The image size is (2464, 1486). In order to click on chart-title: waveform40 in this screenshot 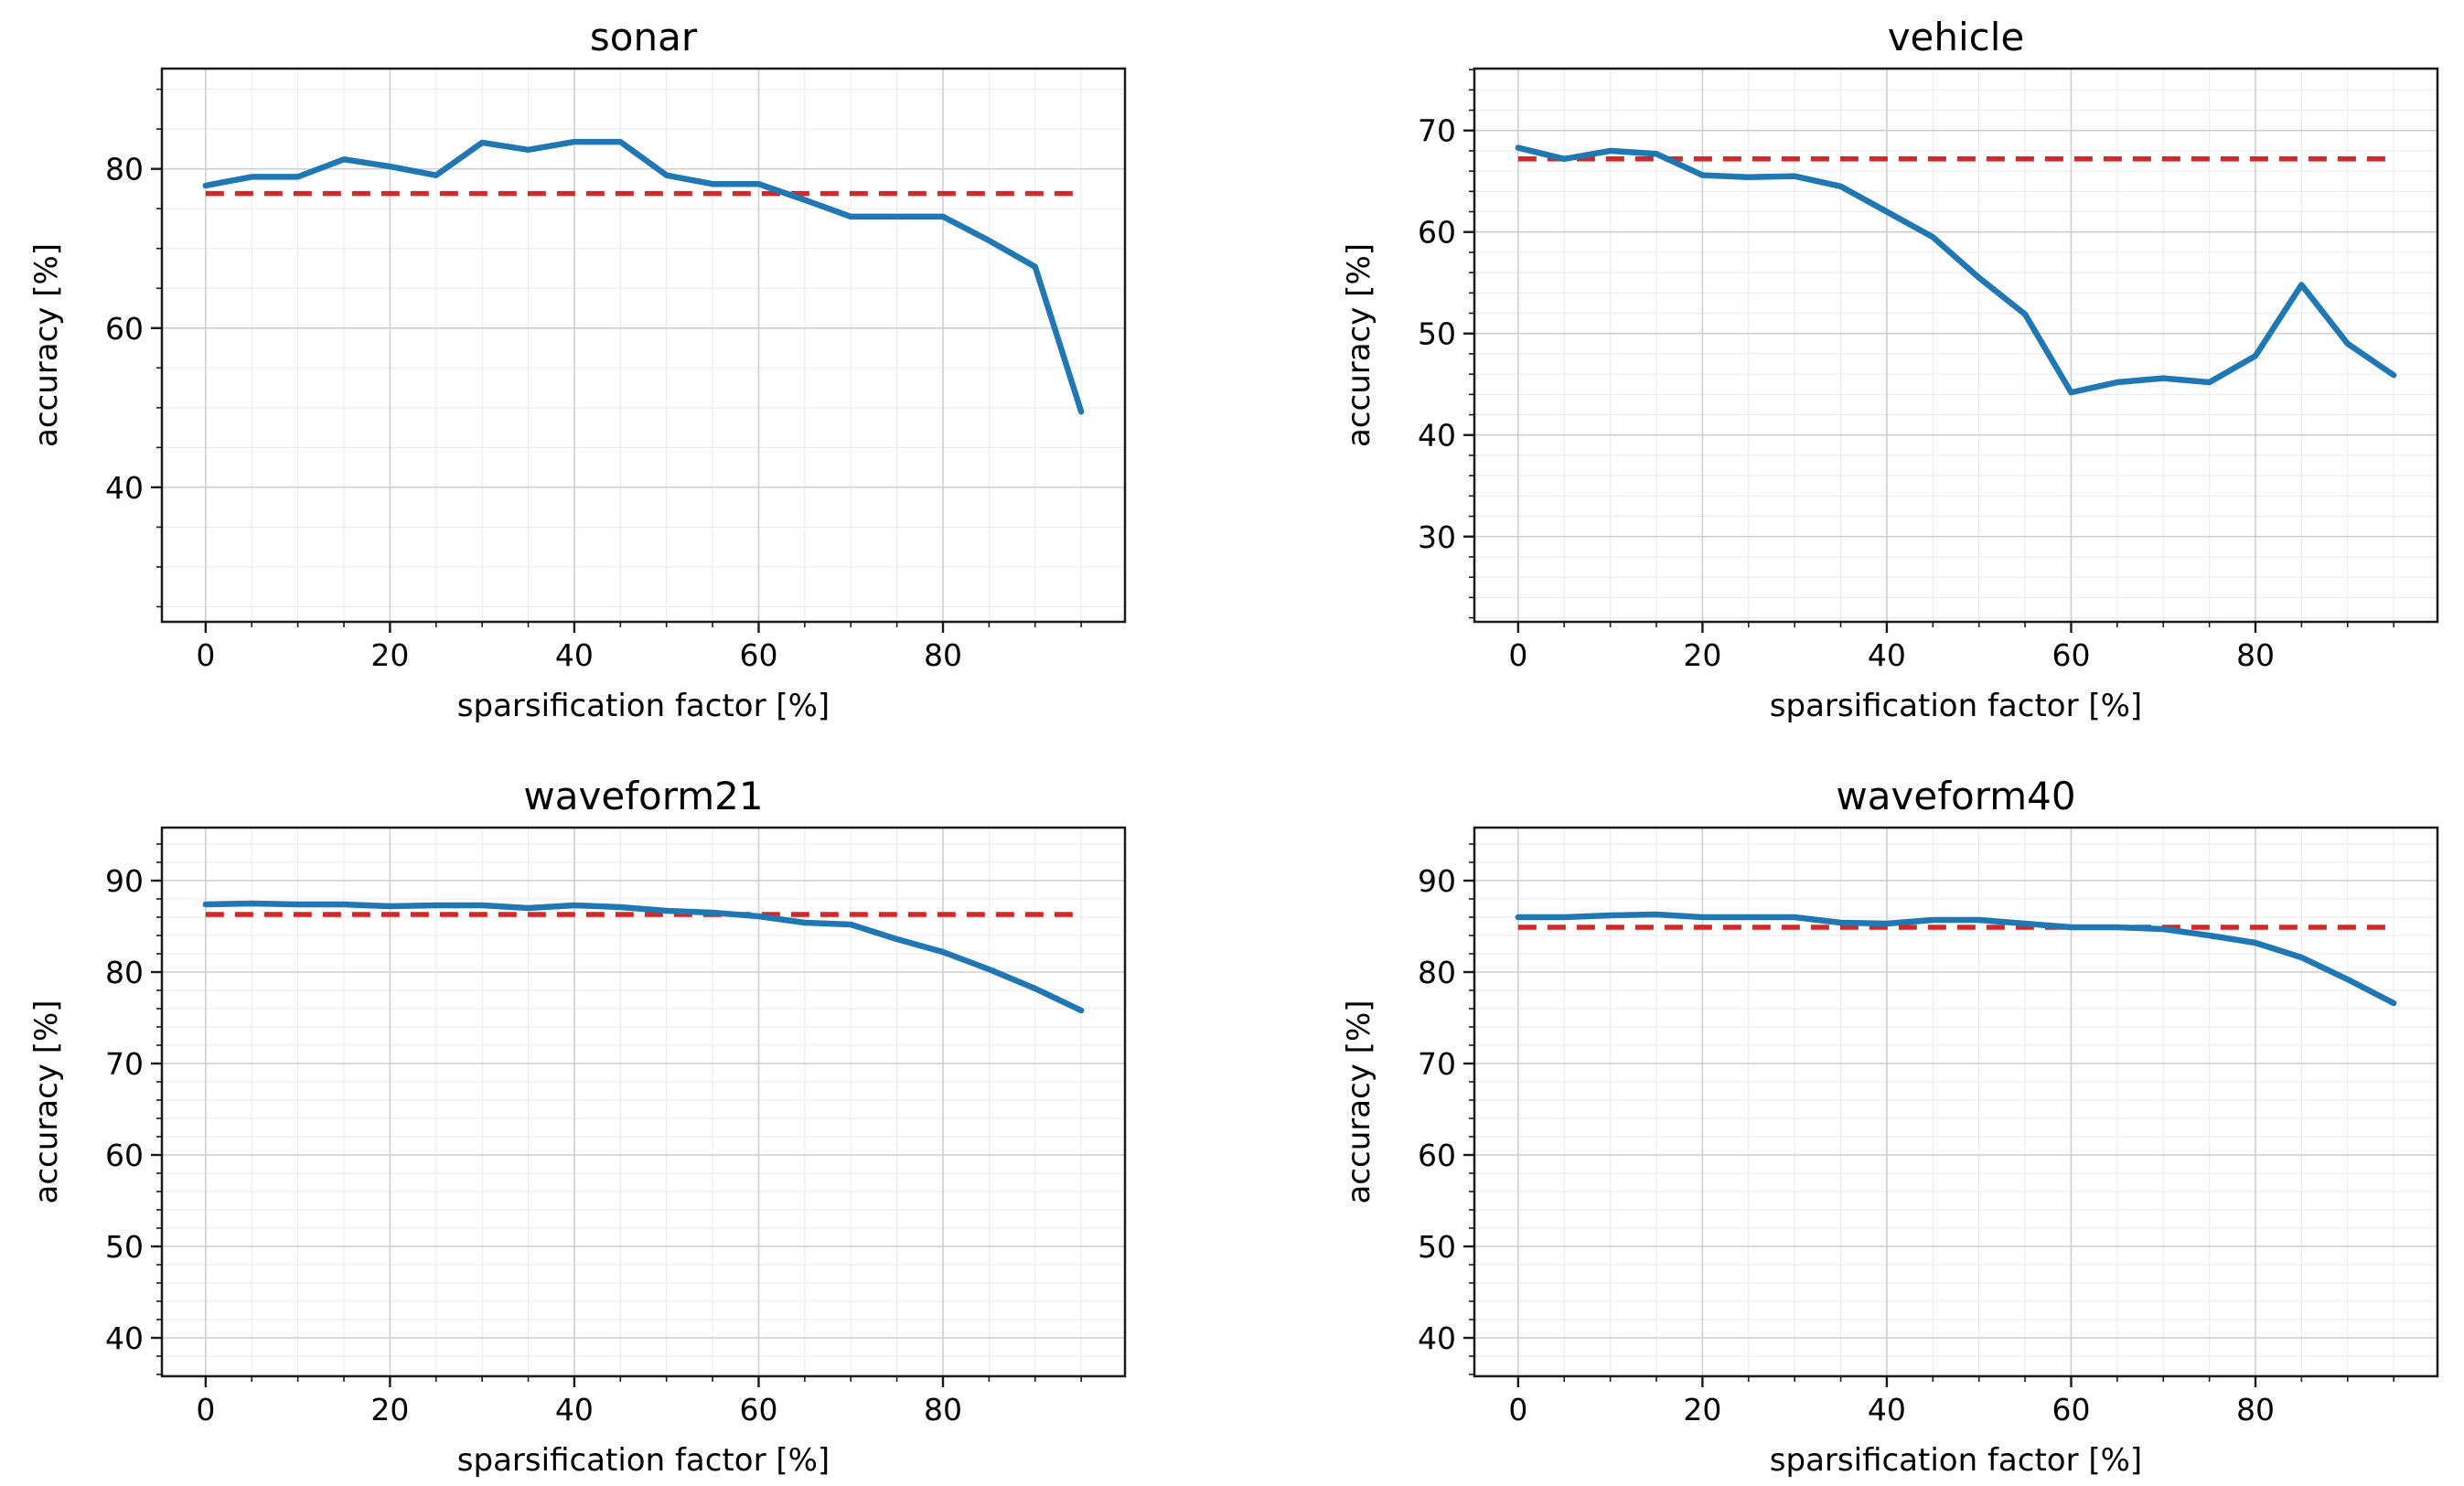, I will do `click(1956, 796)`.